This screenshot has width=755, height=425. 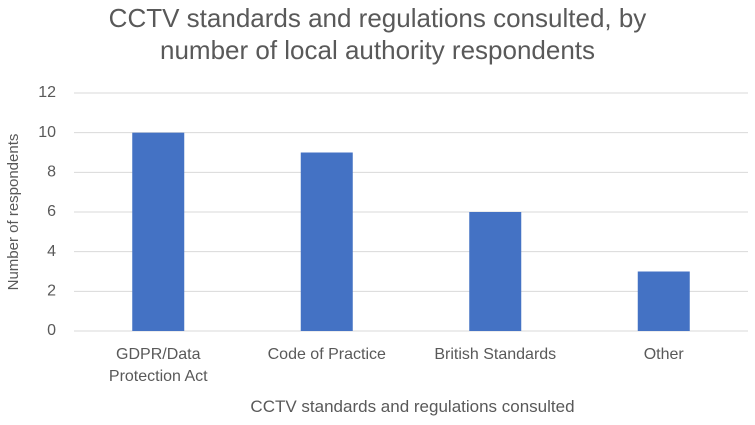 What do you see at coordinates (47, 92) in the screenshot?
I see `y-tick-label: 12` at bounding box center [47, 92].